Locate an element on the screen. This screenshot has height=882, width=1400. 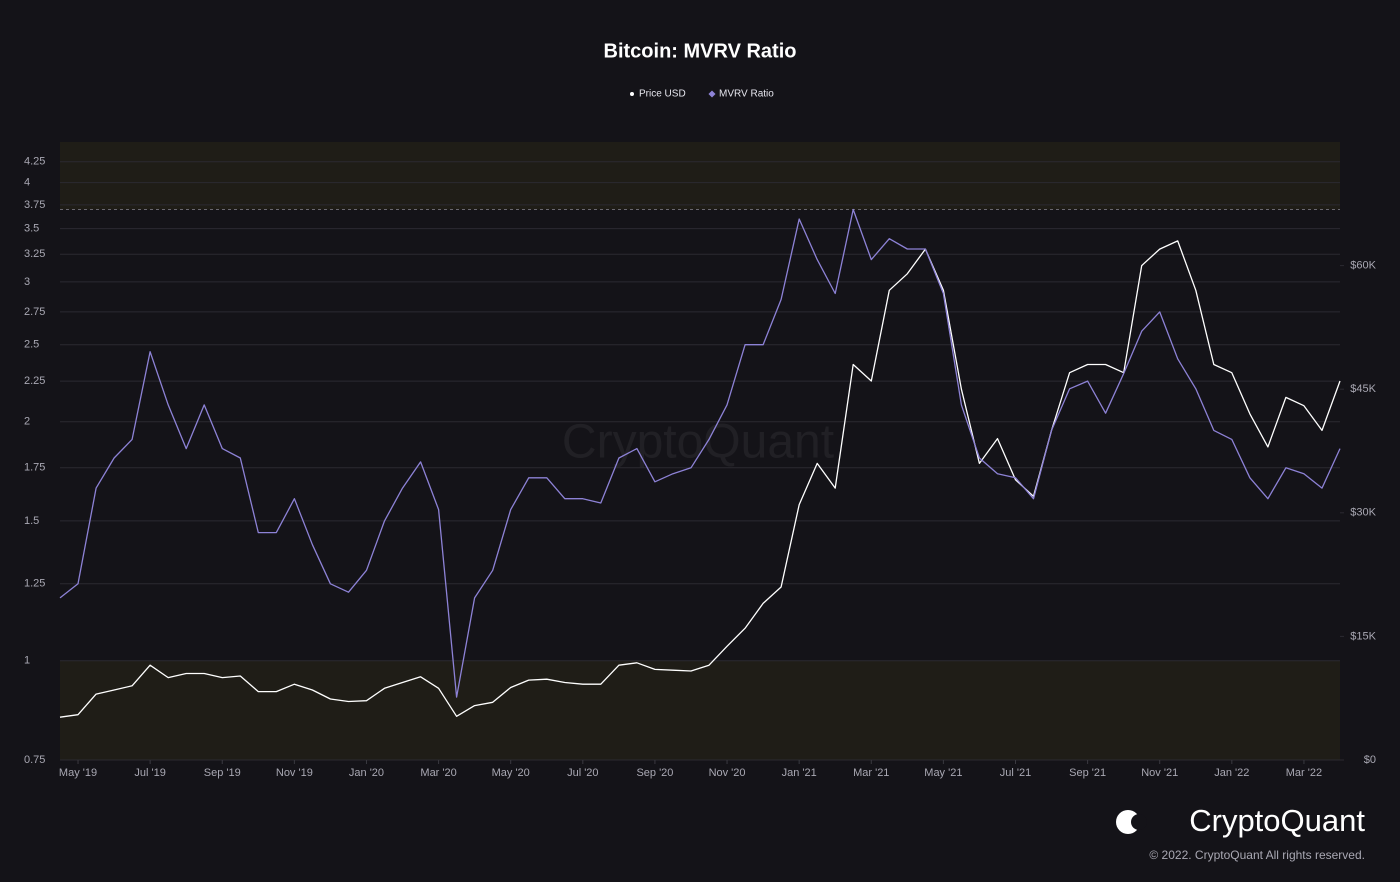
legend-label: MVRV Ratio is located at coordinates (746, 94).